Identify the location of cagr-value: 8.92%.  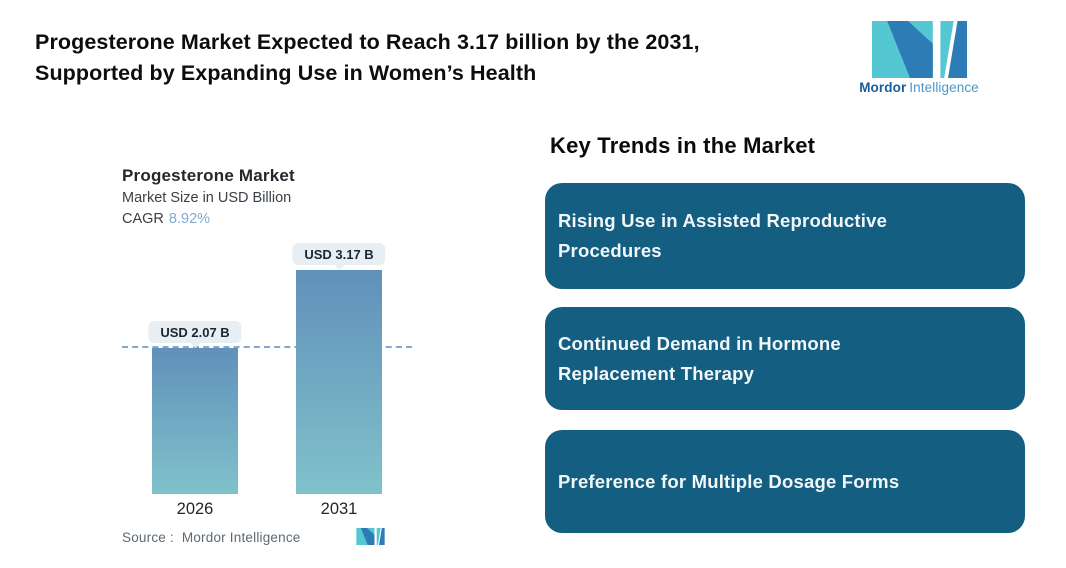
(189, 219).